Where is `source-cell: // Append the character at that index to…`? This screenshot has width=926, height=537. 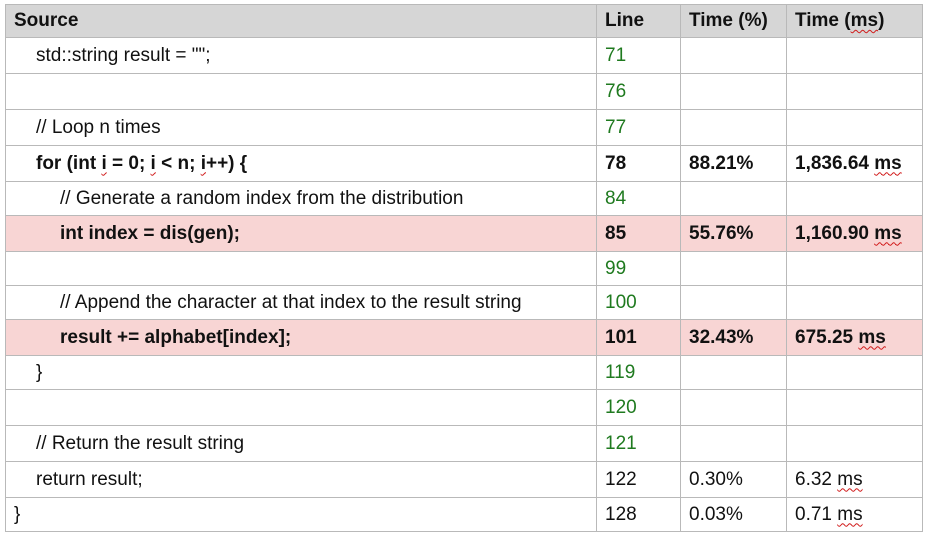 source-cell: // Append the character at that index to… is located at coordinates (301, 302).